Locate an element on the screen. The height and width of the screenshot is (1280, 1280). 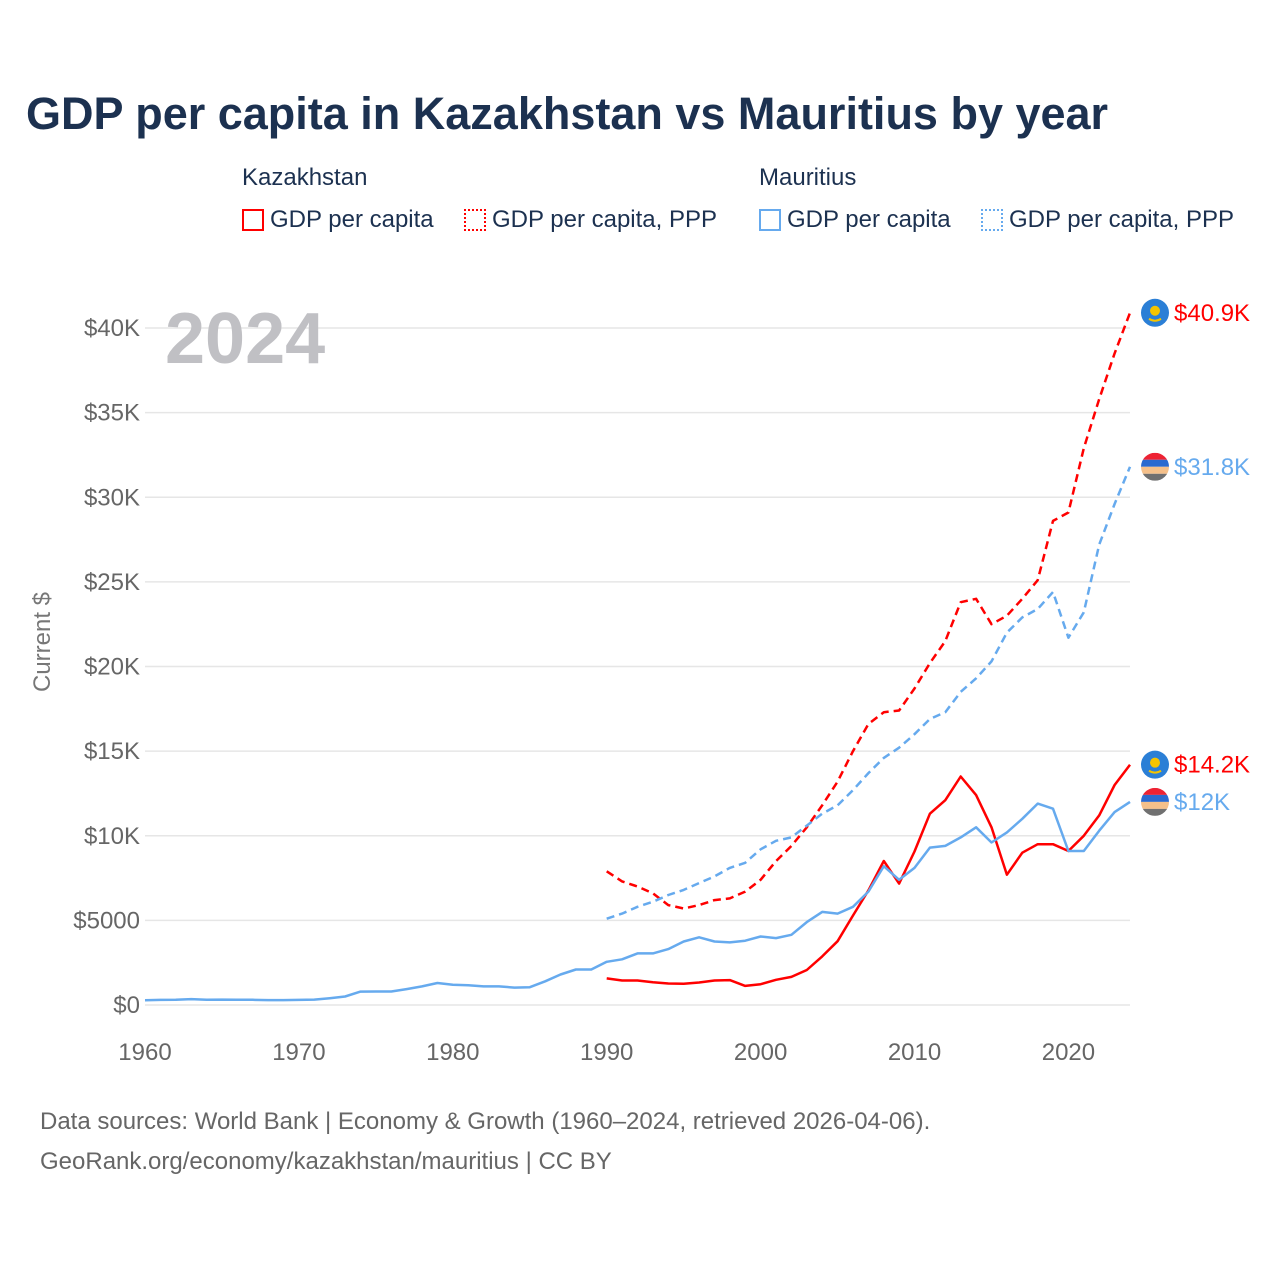
legend-mau-ppp: GDP per capita, PPP is located at coordinates (1107, 220).